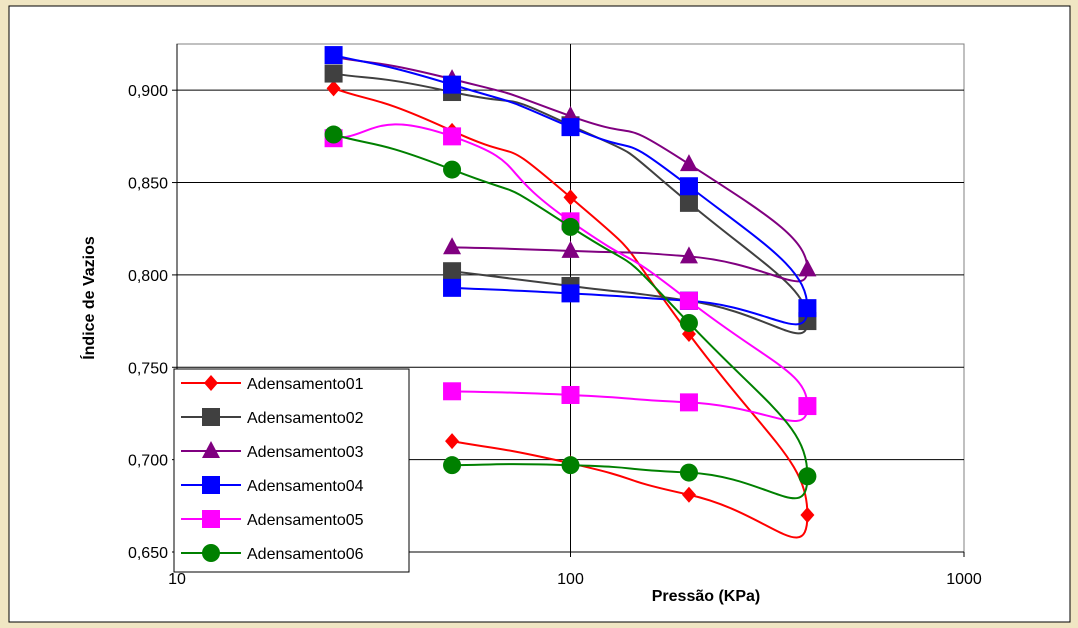 This screenshot has width=1078, height=628. I want to click on legend-label: Adensamento01, so click(305, 384).